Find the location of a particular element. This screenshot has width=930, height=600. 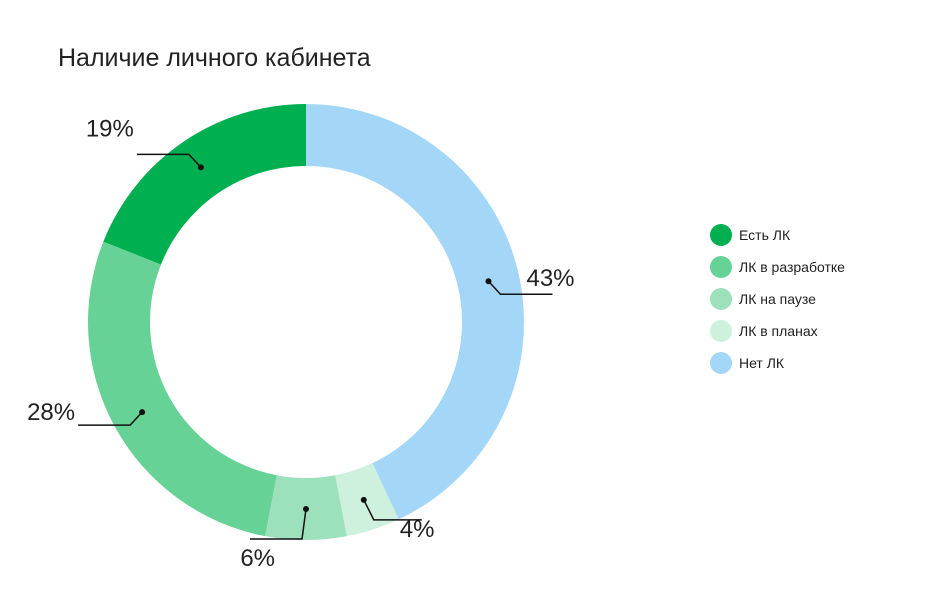

leader-line-has-lk is located at coordinates (169, 160).